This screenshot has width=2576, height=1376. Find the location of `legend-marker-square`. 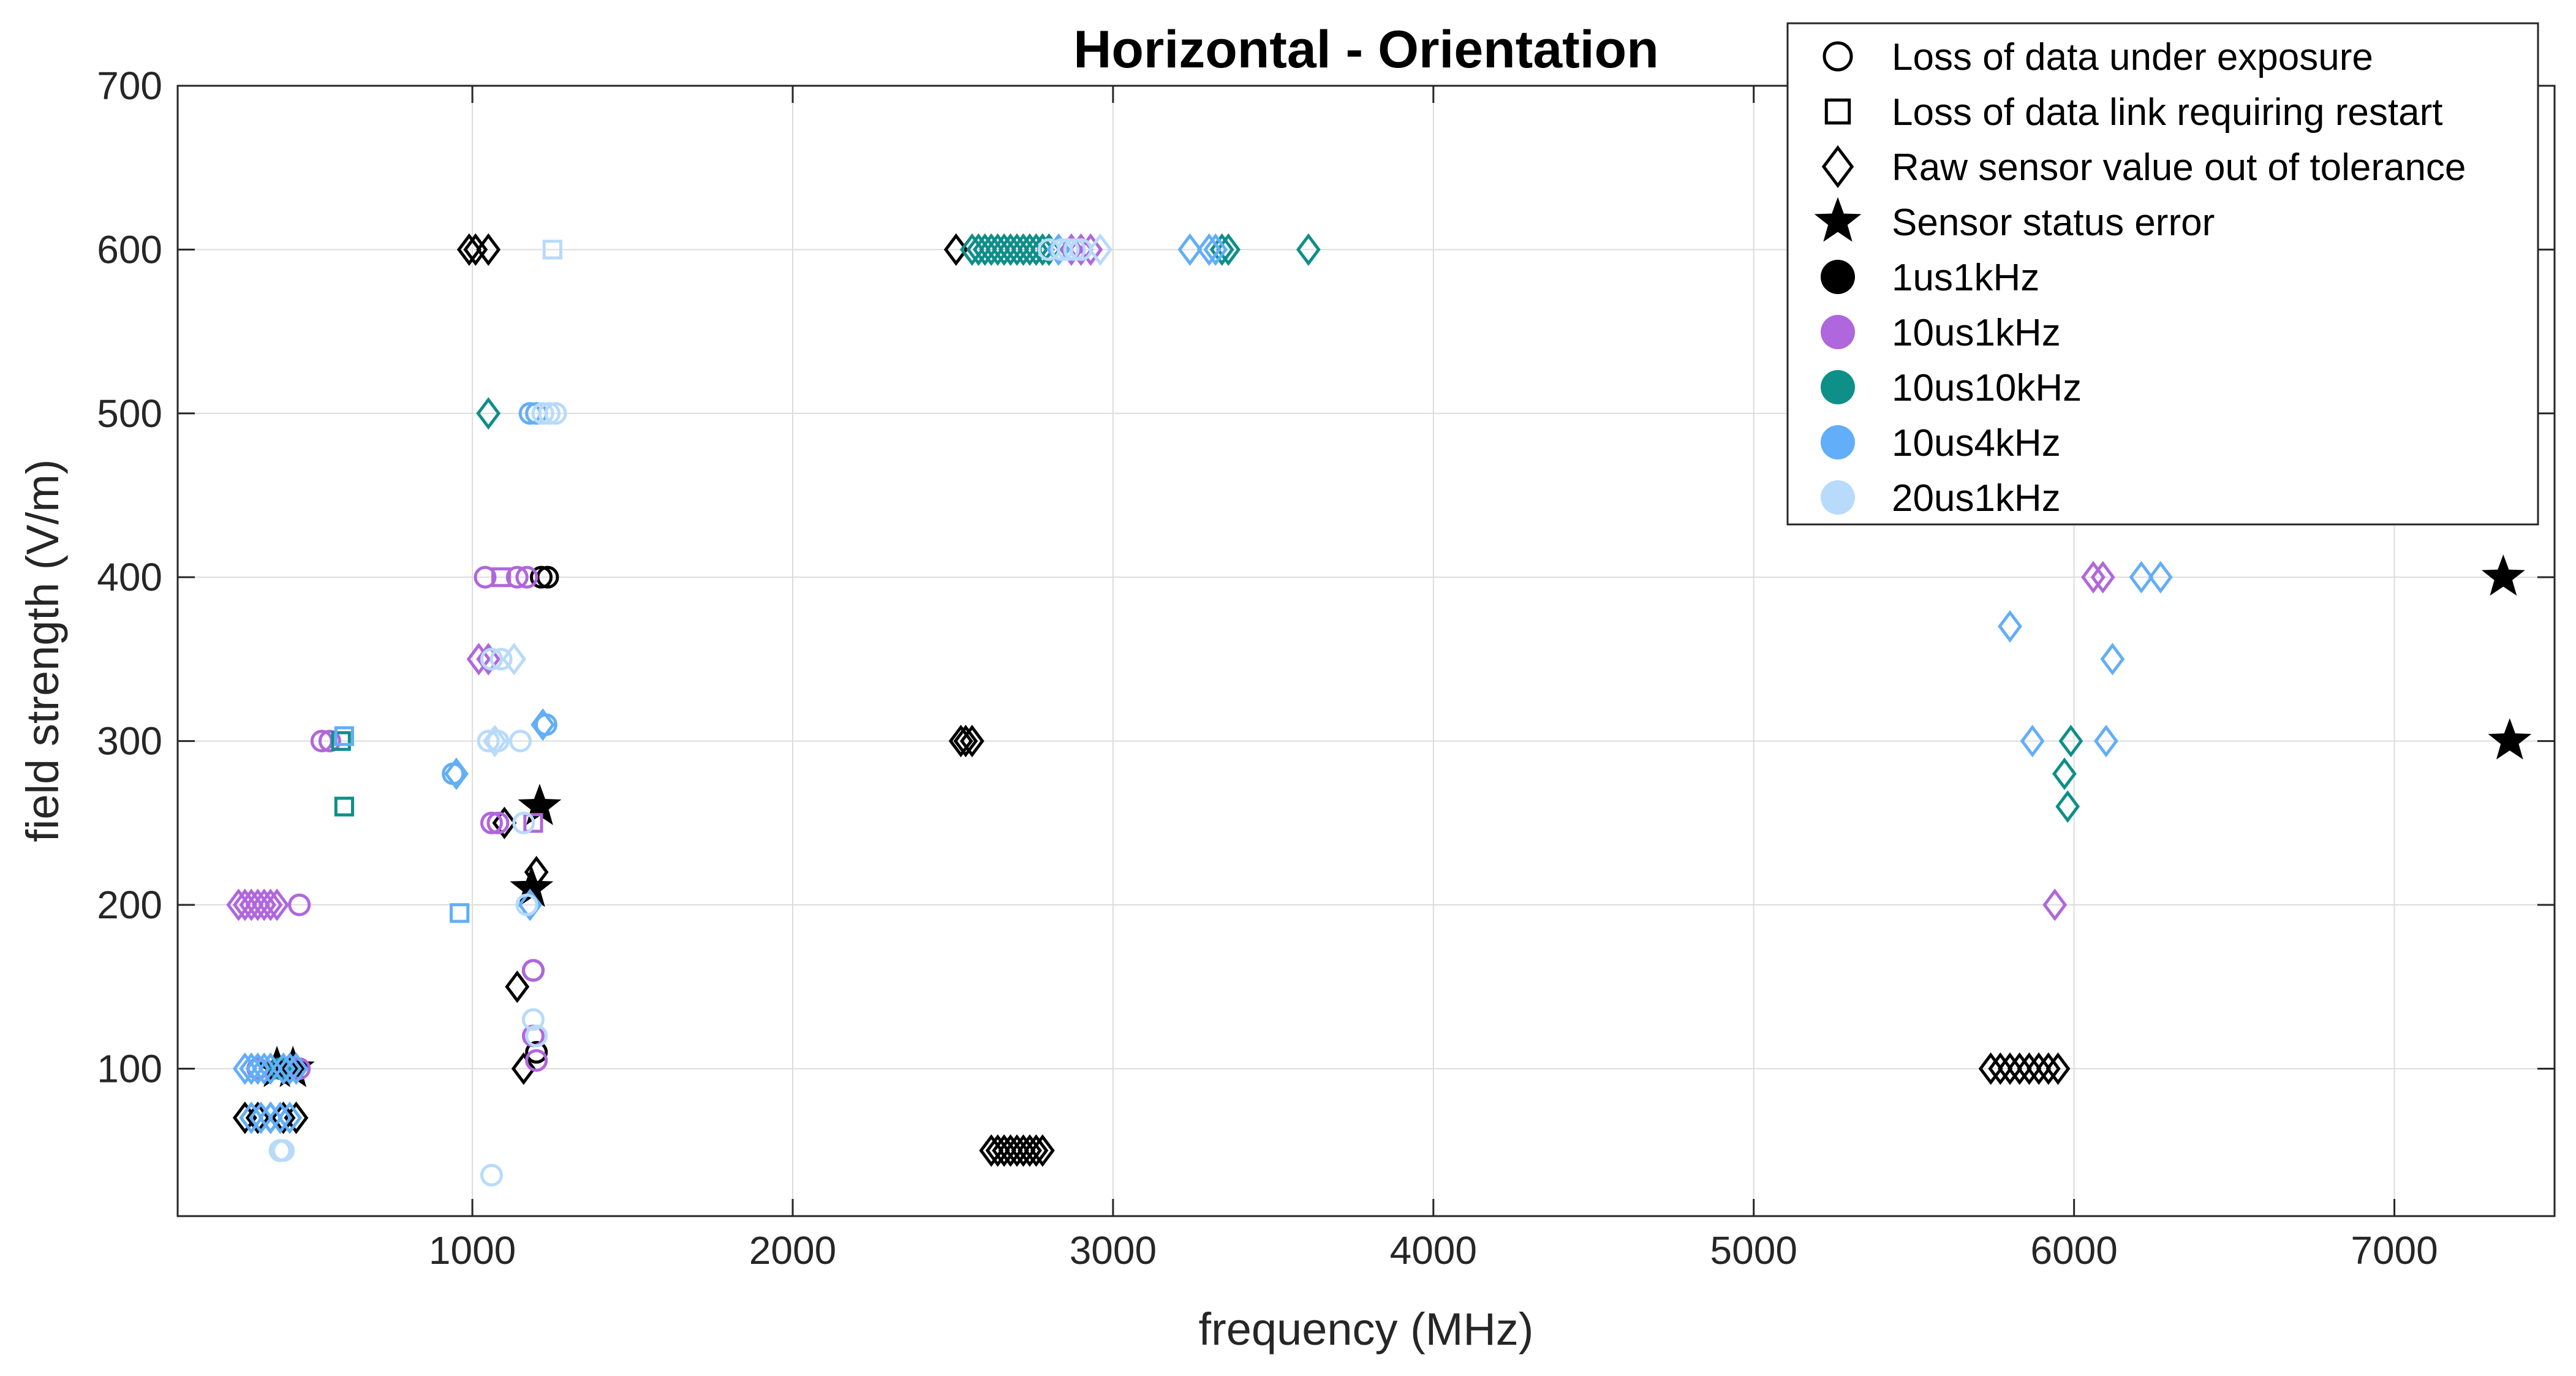

legend-marker-square is located at coordinates (1837, 111).